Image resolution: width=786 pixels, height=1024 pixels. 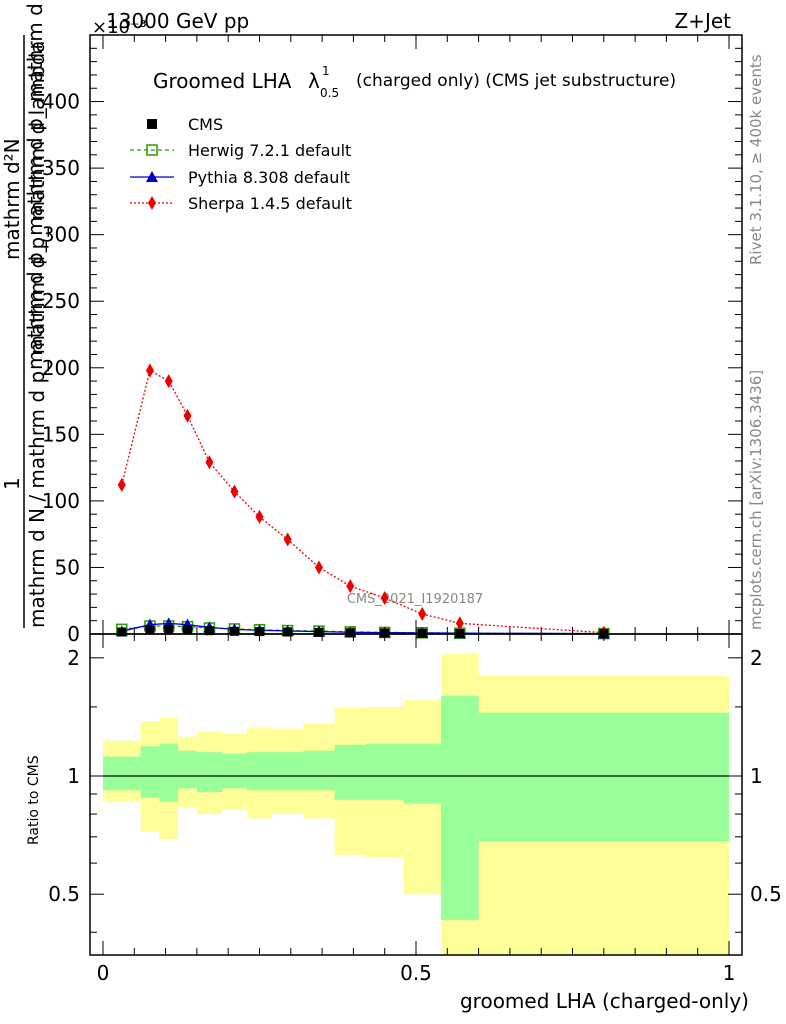 I want to click on side-label-rivet: Rivet 3.1.10, ≥ 400k events, so click(x=756, y=159).